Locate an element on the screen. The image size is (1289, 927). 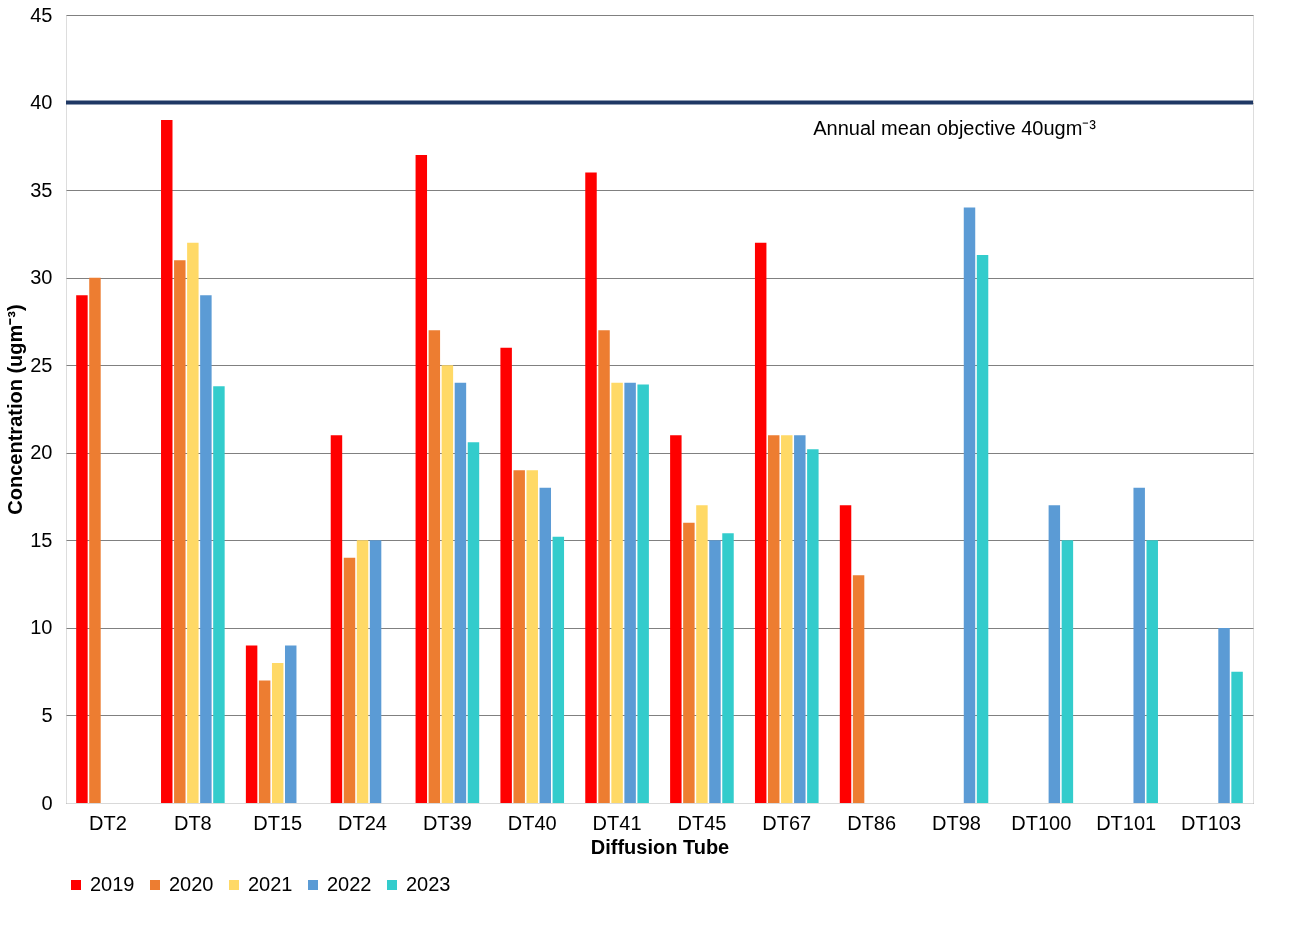
x-tick-label: DT8 is located at coordinates (192, 822).